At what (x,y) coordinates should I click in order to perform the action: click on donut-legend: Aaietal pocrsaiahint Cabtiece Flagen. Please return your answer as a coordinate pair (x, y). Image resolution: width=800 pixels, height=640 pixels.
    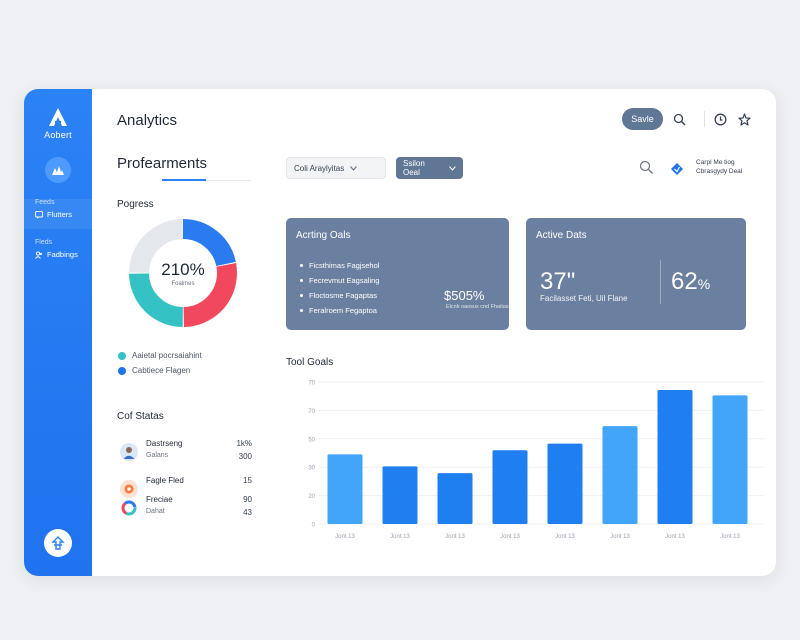
    Looking at the image, I should click on (160, 363).